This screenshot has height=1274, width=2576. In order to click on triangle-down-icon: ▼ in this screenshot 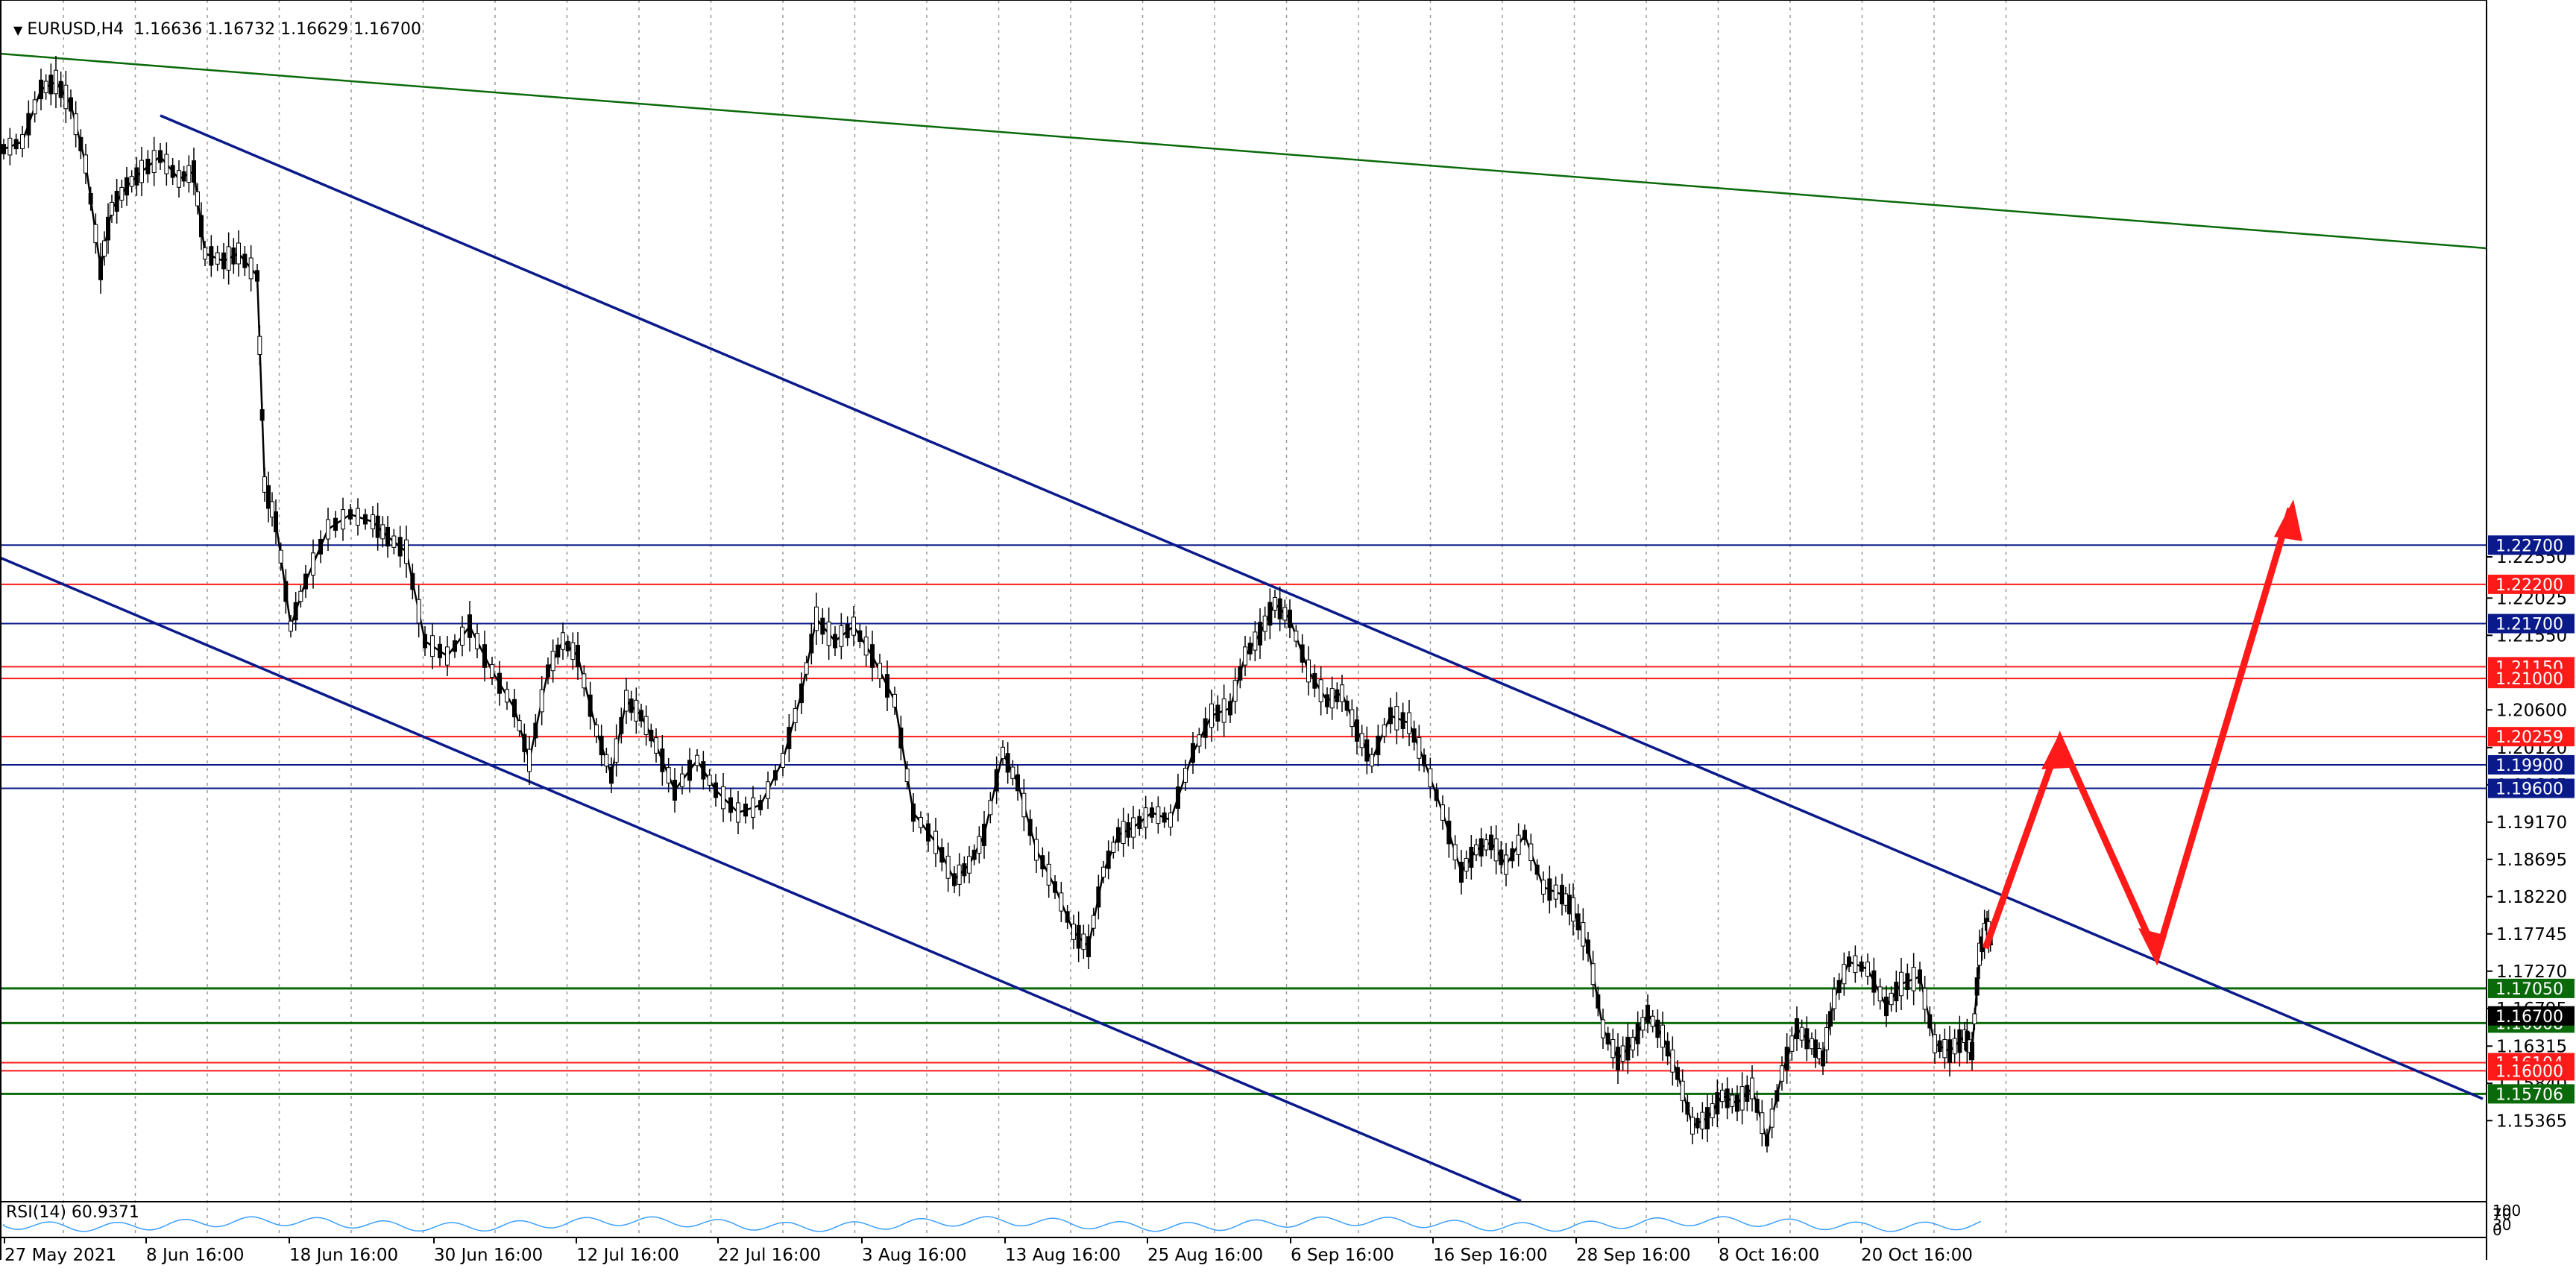, I will do `click(18, 30)`.